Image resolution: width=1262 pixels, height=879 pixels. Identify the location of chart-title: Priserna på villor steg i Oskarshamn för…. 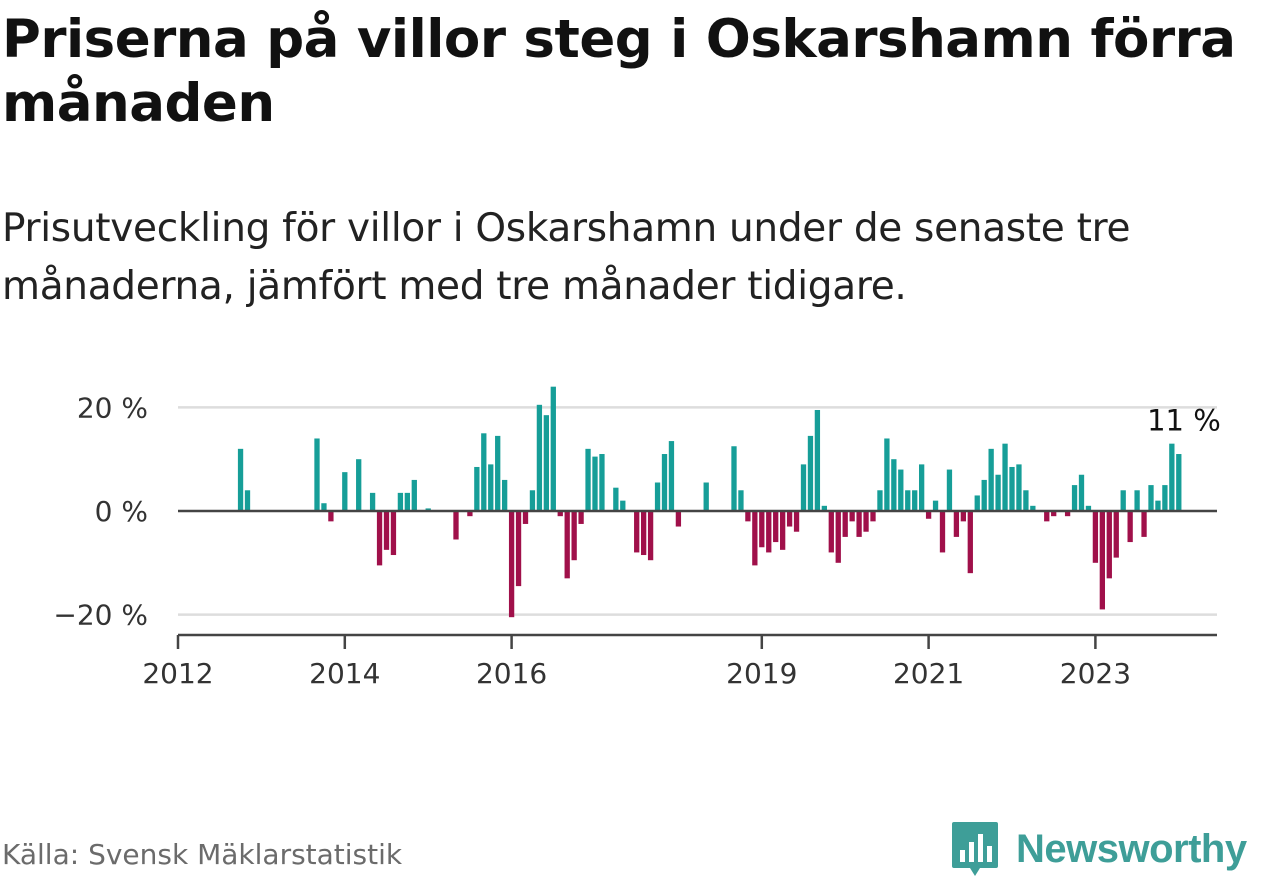
(619, 71).